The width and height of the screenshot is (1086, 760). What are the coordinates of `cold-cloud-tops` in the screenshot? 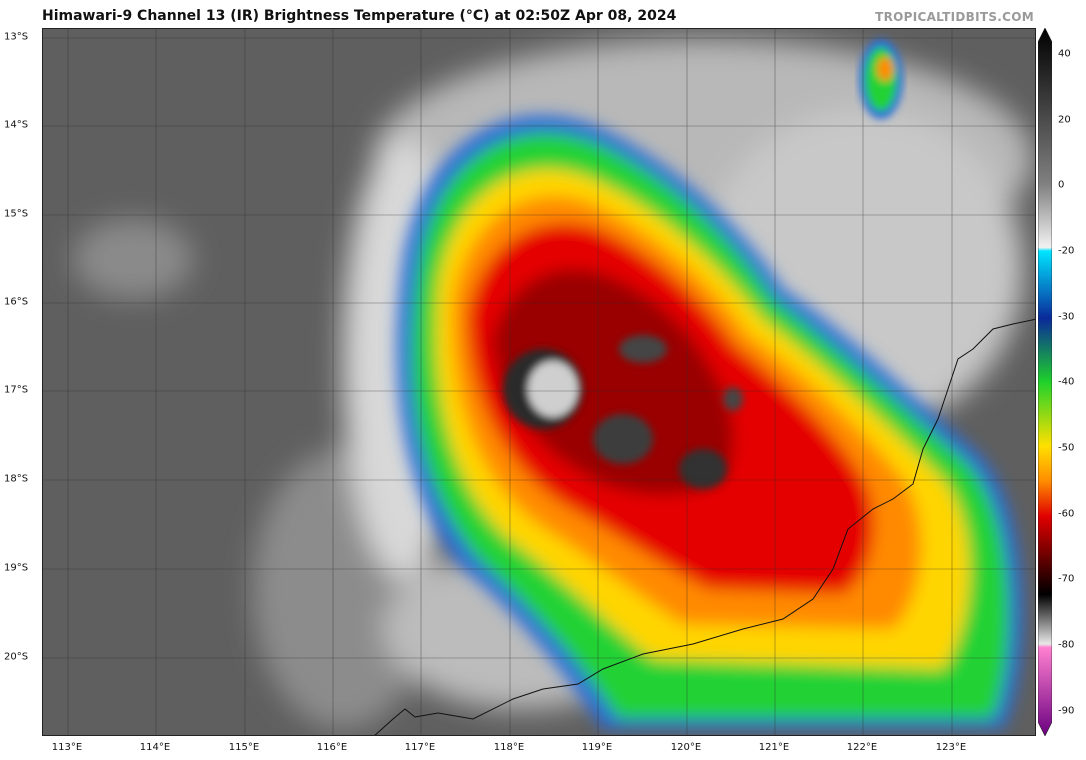 It's located at (623, 412).